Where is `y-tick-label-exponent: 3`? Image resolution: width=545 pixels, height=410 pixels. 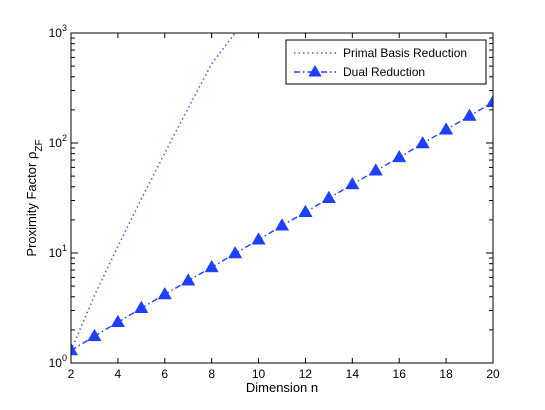 y-tick-label-exponent: 3 is located at coordinates (64, 28).